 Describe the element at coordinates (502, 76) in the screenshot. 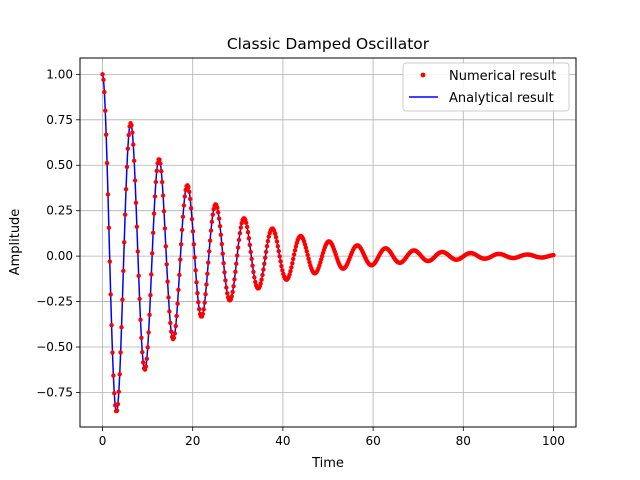

I see `legend-label-numerical: Numerical result` at that location.